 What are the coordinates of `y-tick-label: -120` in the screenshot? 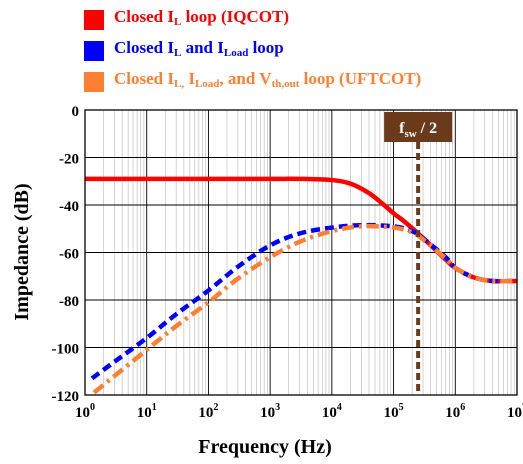 It's located at (66, 397).